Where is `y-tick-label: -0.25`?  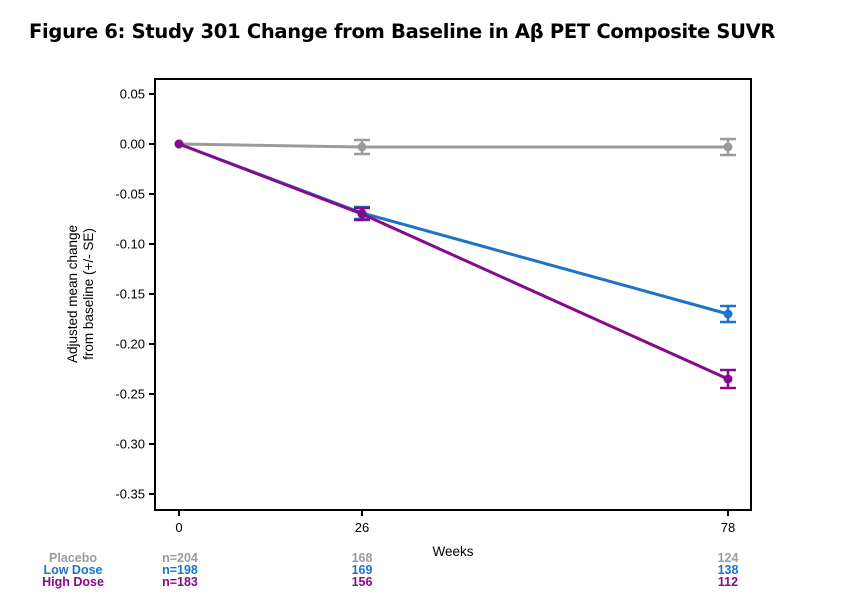 y-tick-label: -0.25 is located at coordinates (130, 394).